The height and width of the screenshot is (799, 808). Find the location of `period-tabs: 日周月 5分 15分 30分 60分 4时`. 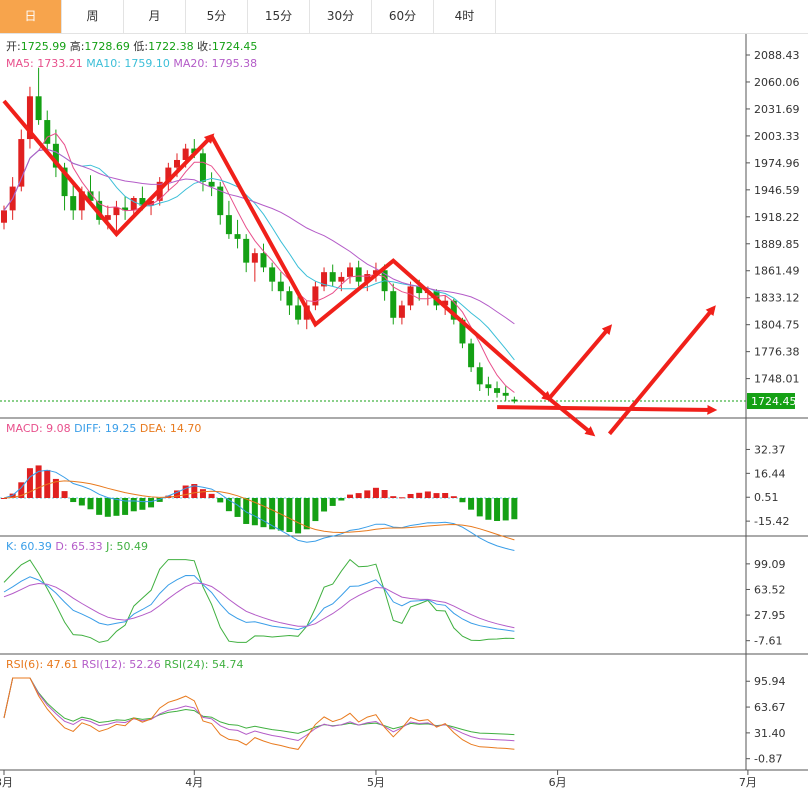

period-tabs: 日周月 5分 15分 30分 60分 4时 is located at coordinates (404, 17).